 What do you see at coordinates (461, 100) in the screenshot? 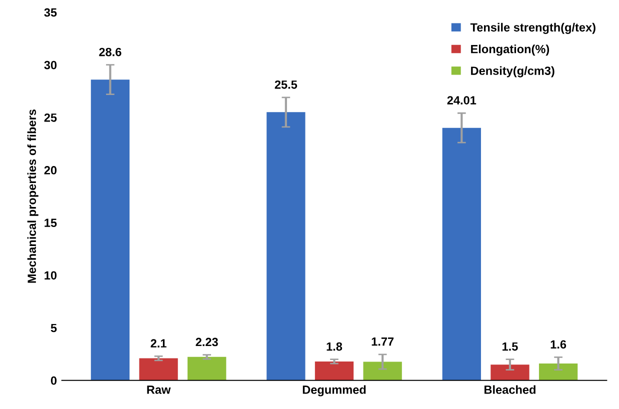
I see `data-label: 24.01` at bounding box center [461, 100].